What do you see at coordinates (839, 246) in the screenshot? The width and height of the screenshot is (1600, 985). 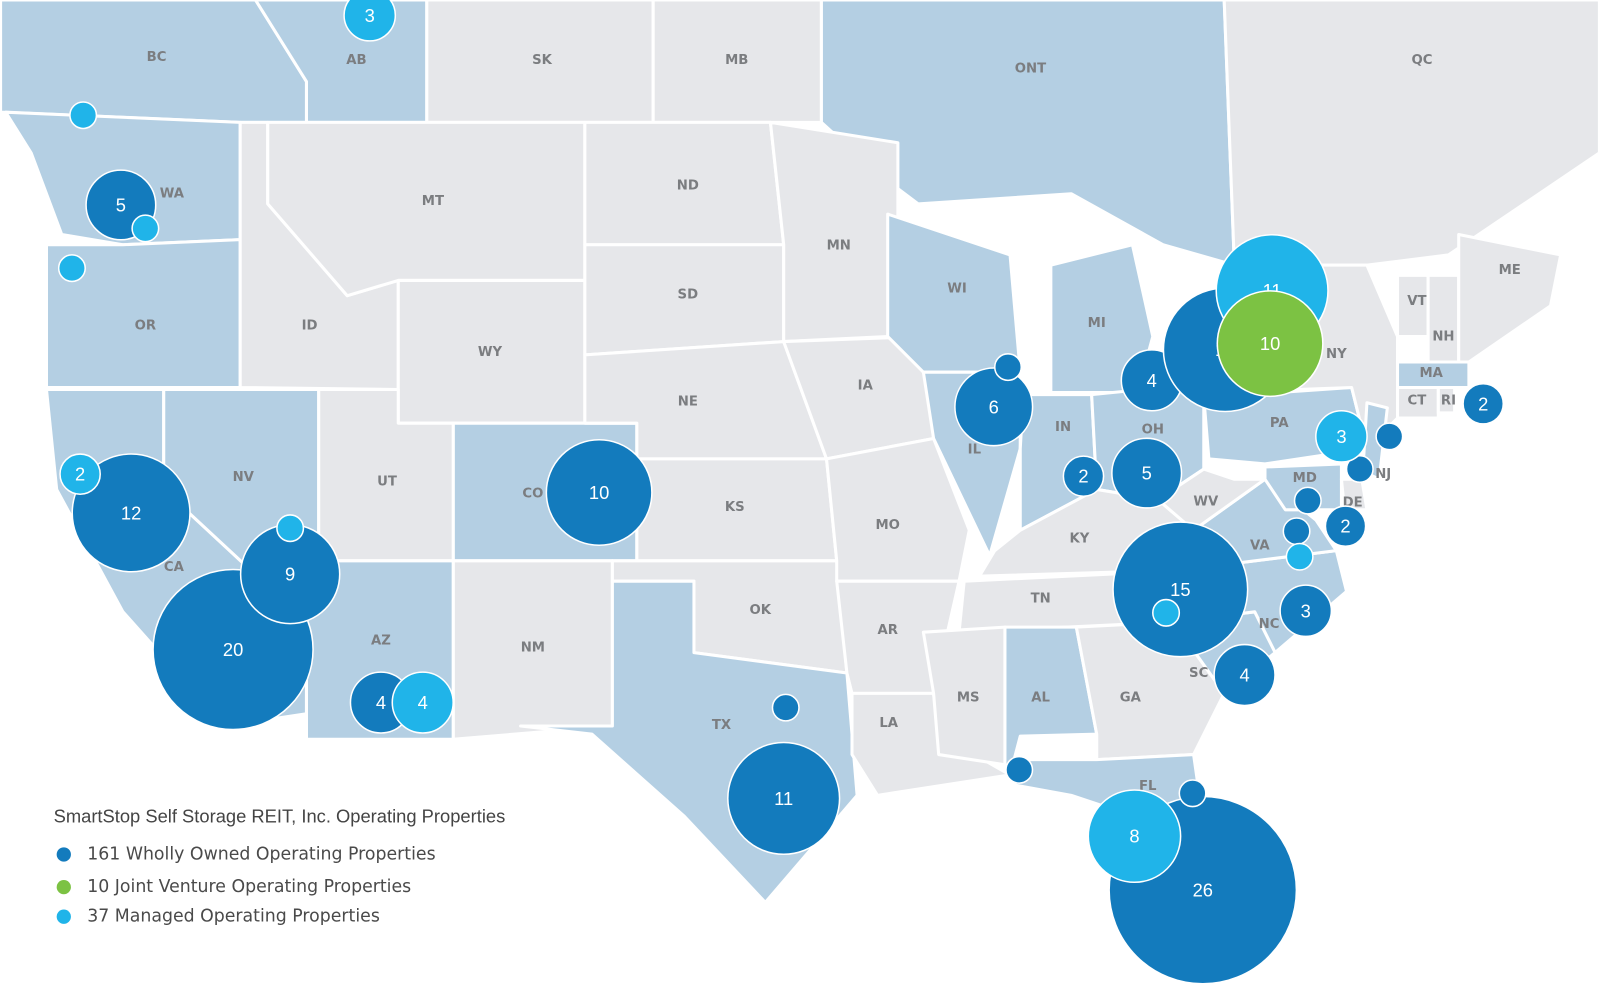 I see `region-label: MN` at bounding box center [839, 246].